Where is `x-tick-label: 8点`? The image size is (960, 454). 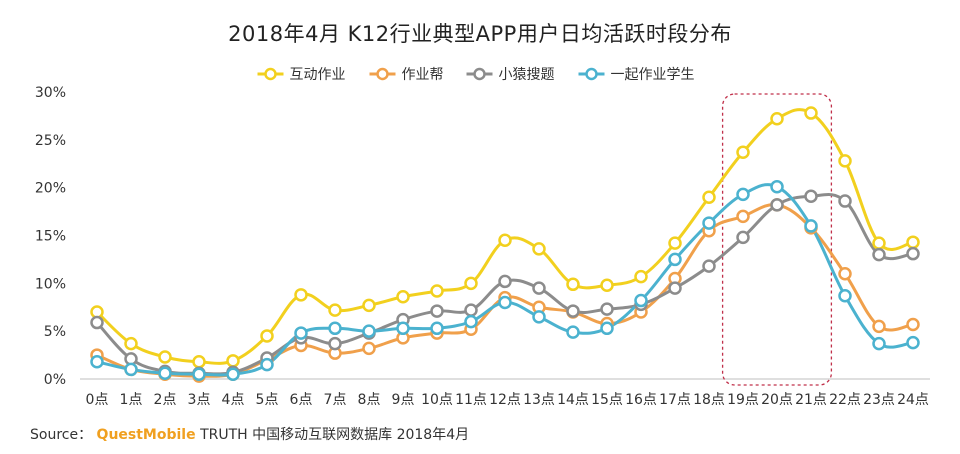
x-tick-label: 8点 is located at coordinates (369, 400).